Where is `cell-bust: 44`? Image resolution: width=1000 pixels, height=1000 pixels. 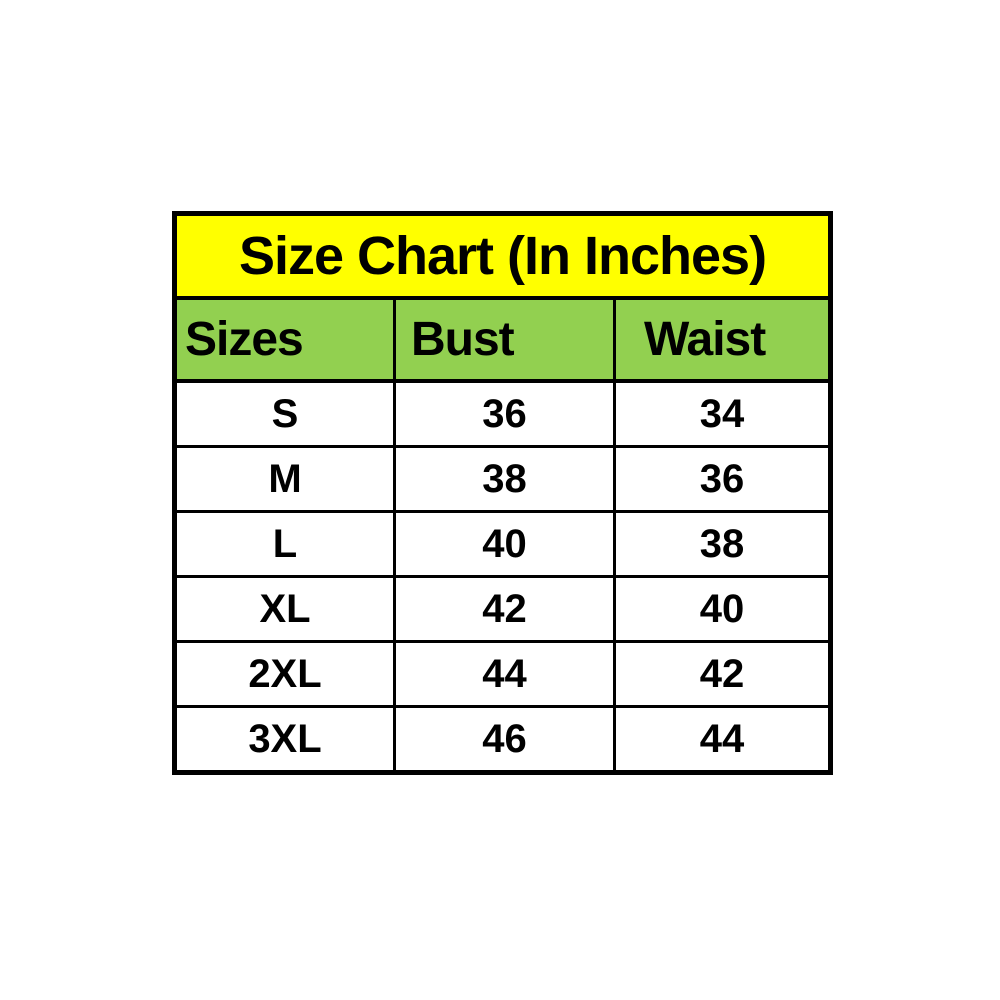
cell-bust: 44 is located at coordinates (504, 674).